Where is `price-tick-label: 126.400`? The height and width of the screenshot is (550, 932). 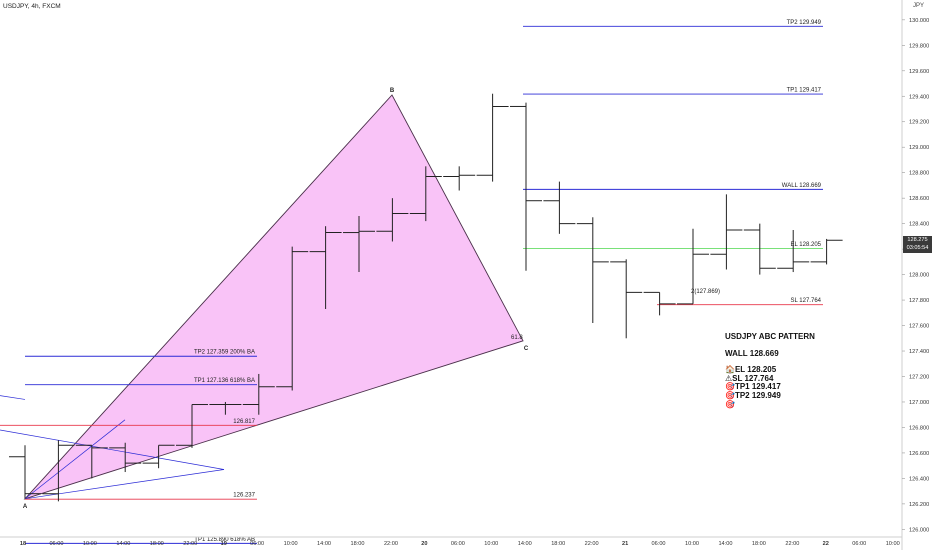
price-tick-label: 126.400 is located at coordinates (919, 479).